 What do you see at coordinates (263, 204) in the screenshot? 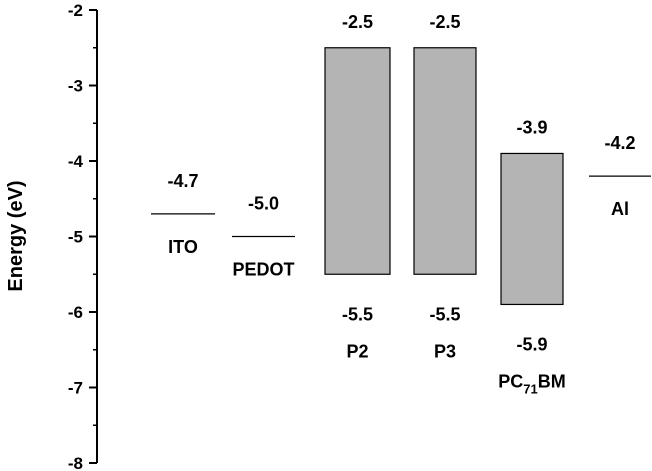
I see `level-value-pedot: -5.0` at bounding box center [263, 204].